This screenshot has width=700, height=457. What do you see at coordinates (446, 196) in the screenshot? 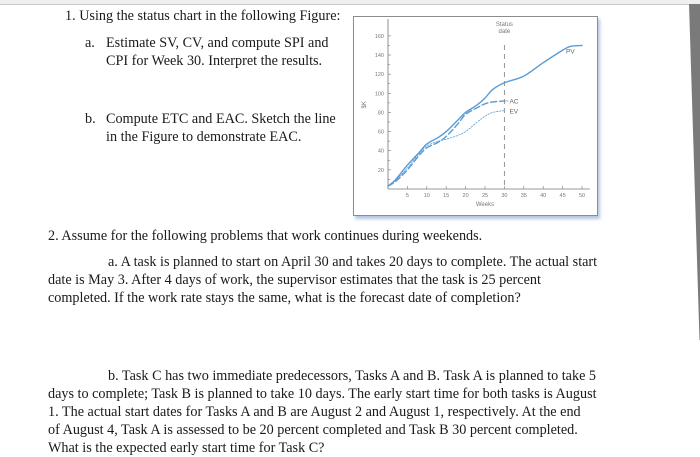
I see `x-tick-label: 15` at bounding box center [446, 196].